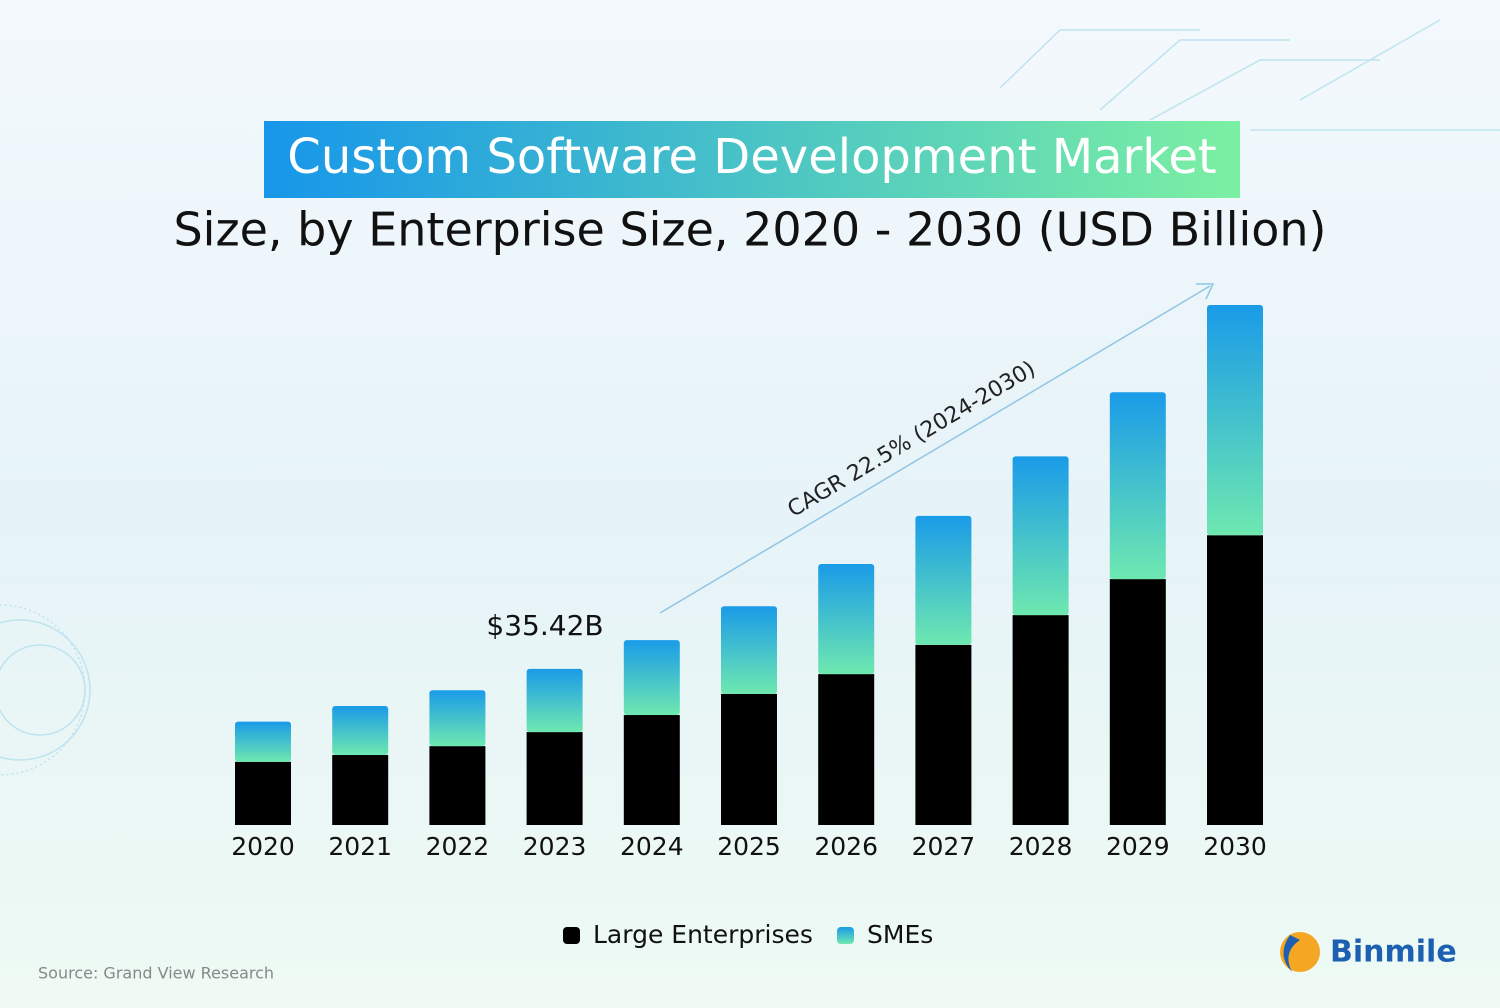 The width and height of the screenshot is (1500, 1008). I want to click on x-tick-label: 2028, so click(1041, 846).